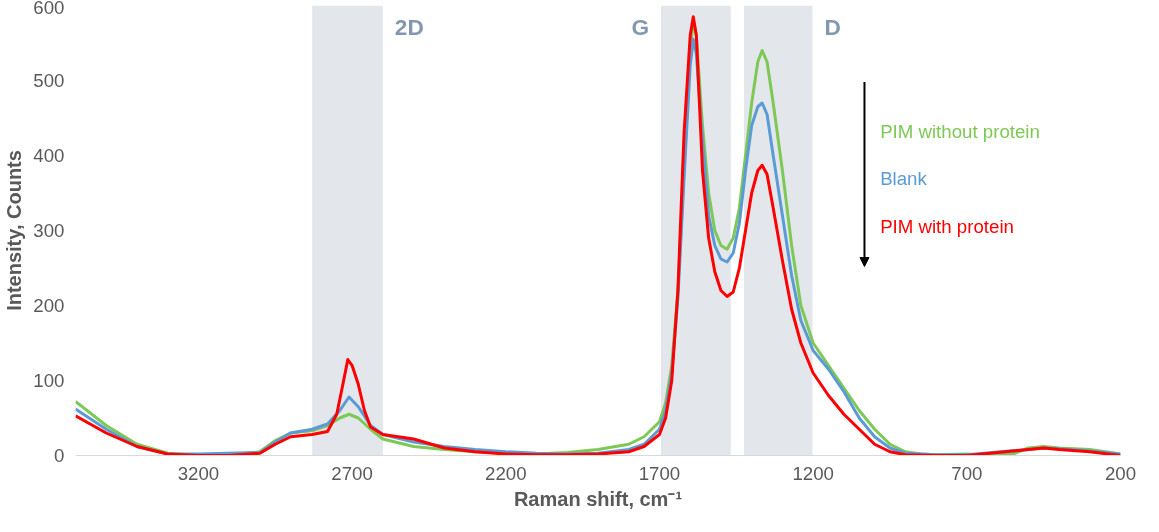 This screenshot has height=532, width=1159. I want to click on y-tick-label: 200, so click(49, 305).